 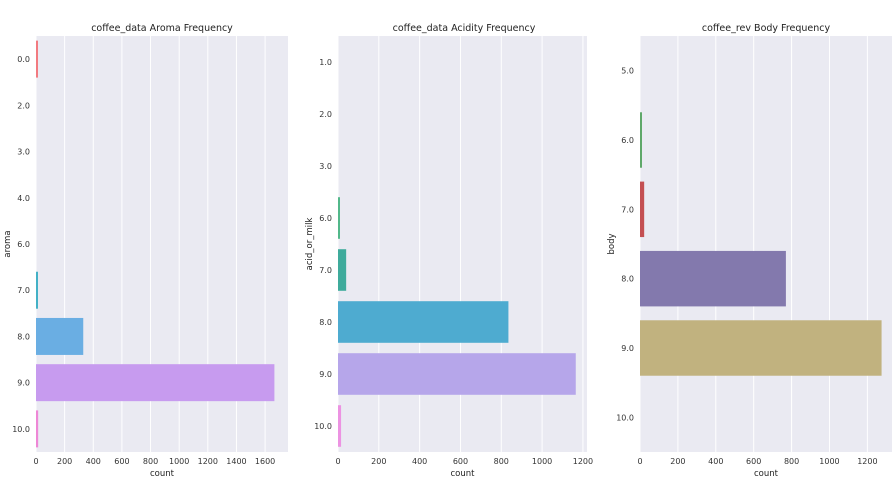 What do you see at coordinates (265, 461) in the screenshot?
I see `x-tick-label: 1600` at bounding box center [265, 461].